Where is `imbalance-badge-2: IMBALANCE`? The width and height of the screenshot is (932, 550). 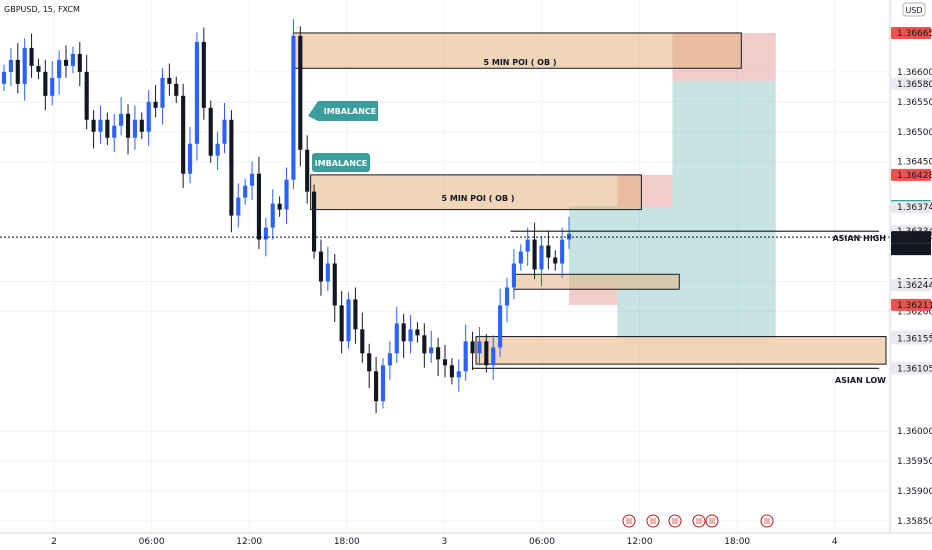
imbalance-badge-2: IMBALANCE is located at coordinates (341, 162).